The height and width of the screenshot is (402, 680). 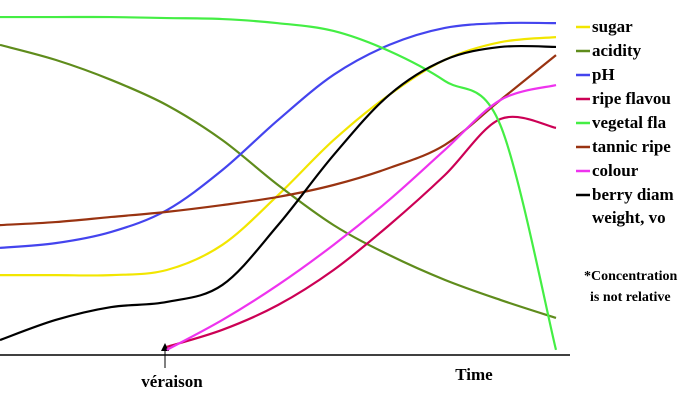 What do you see at coordinates (631, 146) in the screenshot?
I see `legend-label: tannic ripe` at bounding box center [631, 146].